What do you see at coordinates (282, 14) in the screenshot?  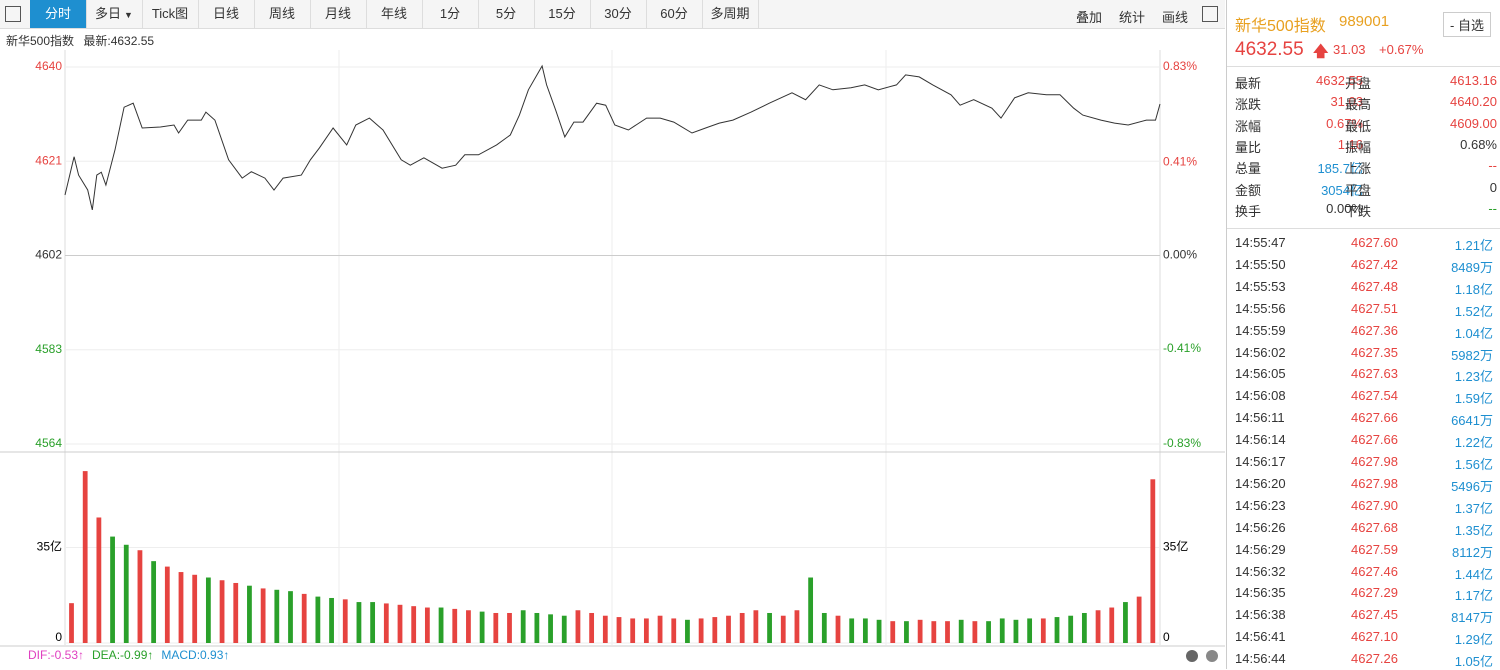 I see `tab: 周线` at bounding box center [282, 14].